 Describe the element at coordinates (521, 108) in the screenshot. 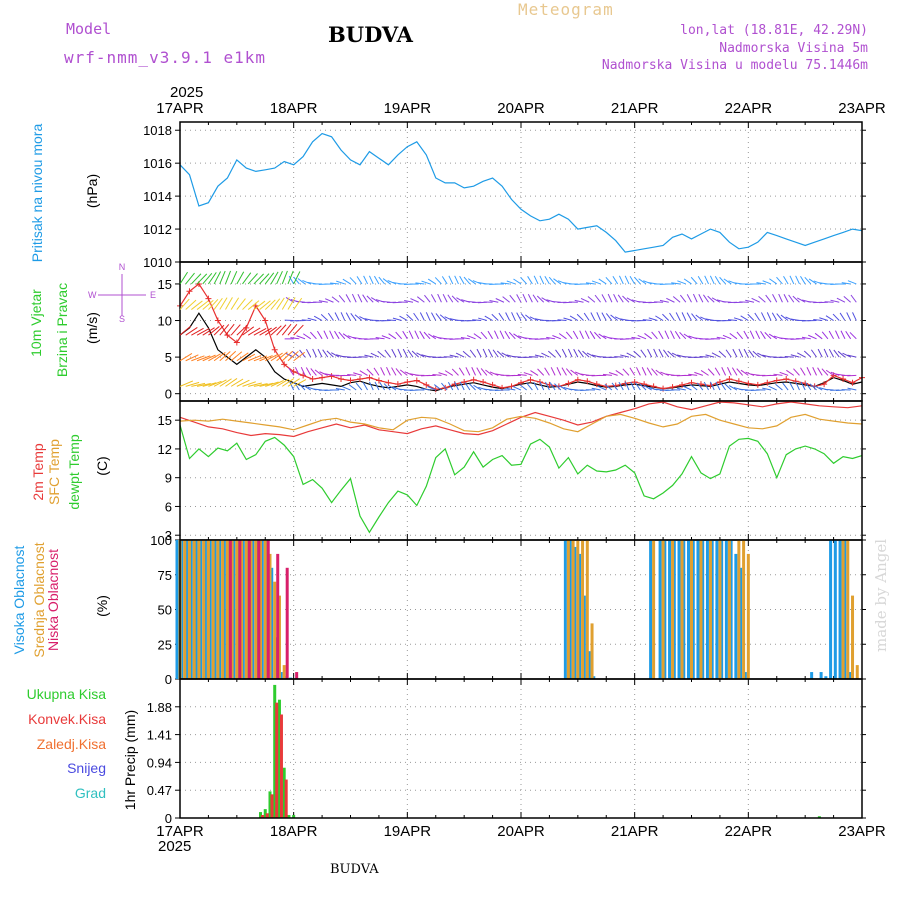

I see `x-tick-label-top: 20APR` at that location.